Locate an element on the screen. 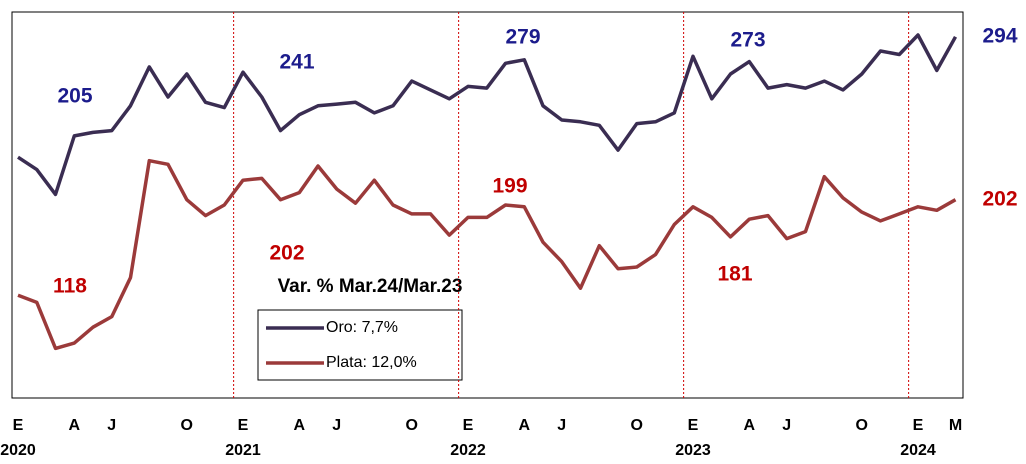 This screenshot has height=464, width=1026. data-label: 118 is located at coordinates (70, 286).